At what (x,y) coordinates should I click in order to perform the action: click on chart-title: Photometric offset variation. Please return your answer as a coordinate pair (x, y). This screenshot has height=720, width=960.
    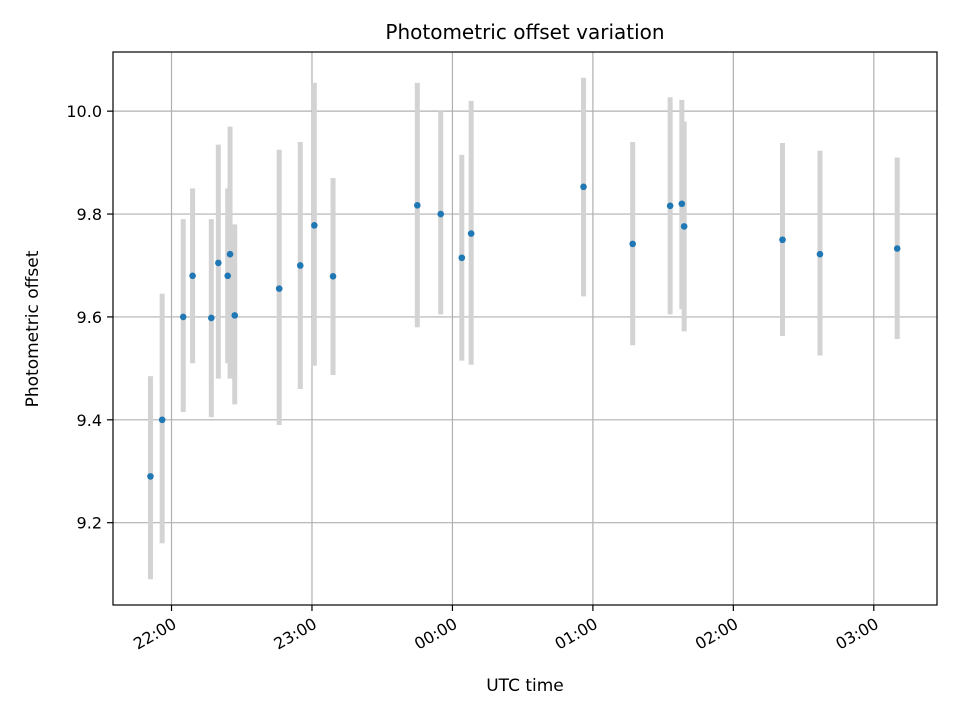
    Looking at the image, I should click on (524, 32).